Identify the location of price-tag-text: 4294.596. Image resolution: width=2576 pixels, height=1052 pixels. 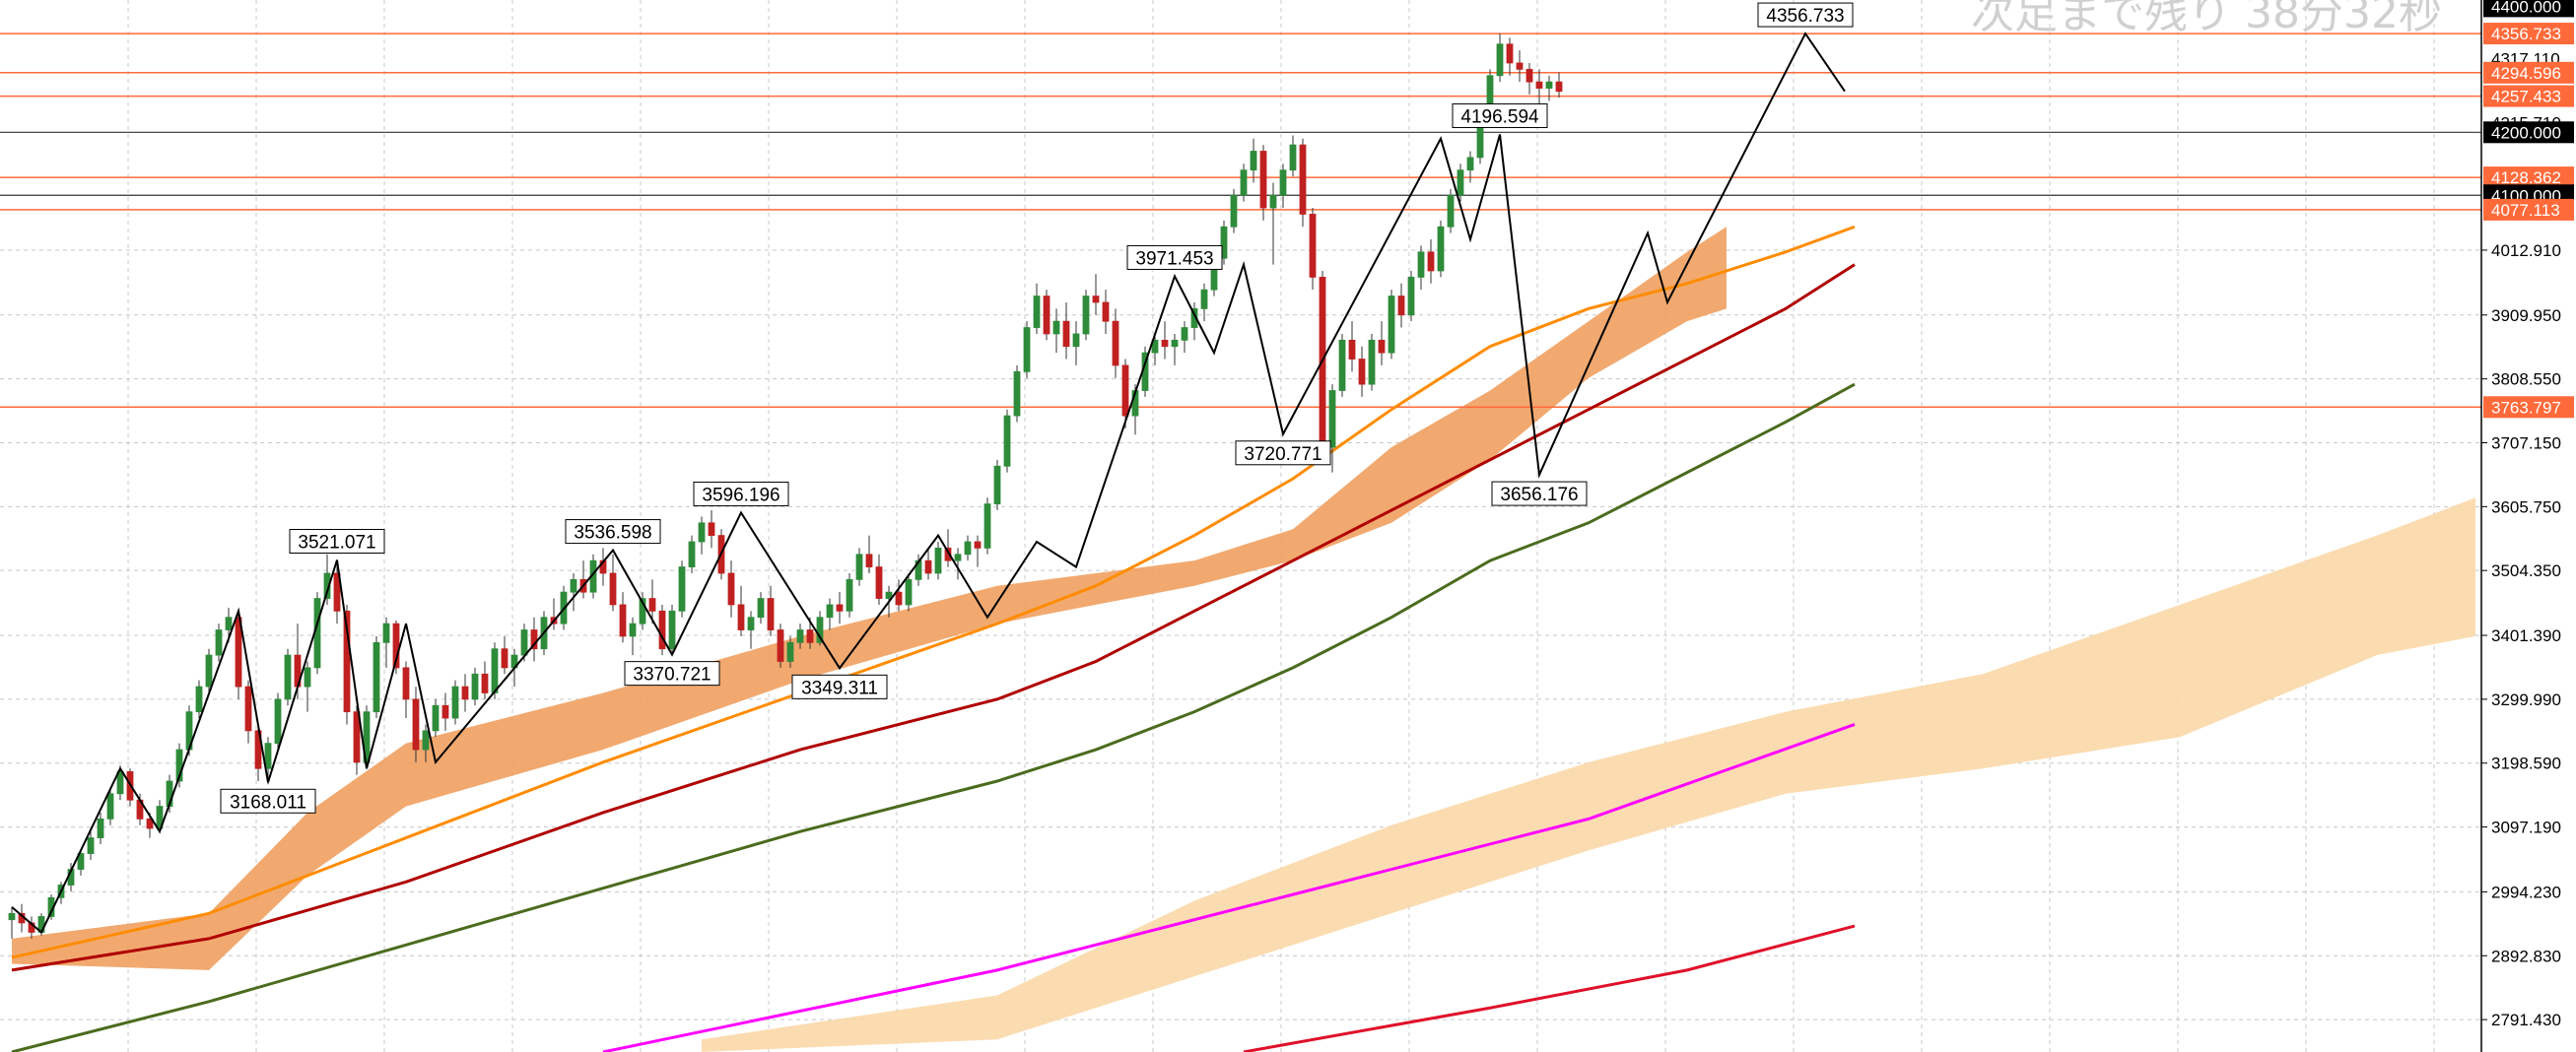
(2526, 73).